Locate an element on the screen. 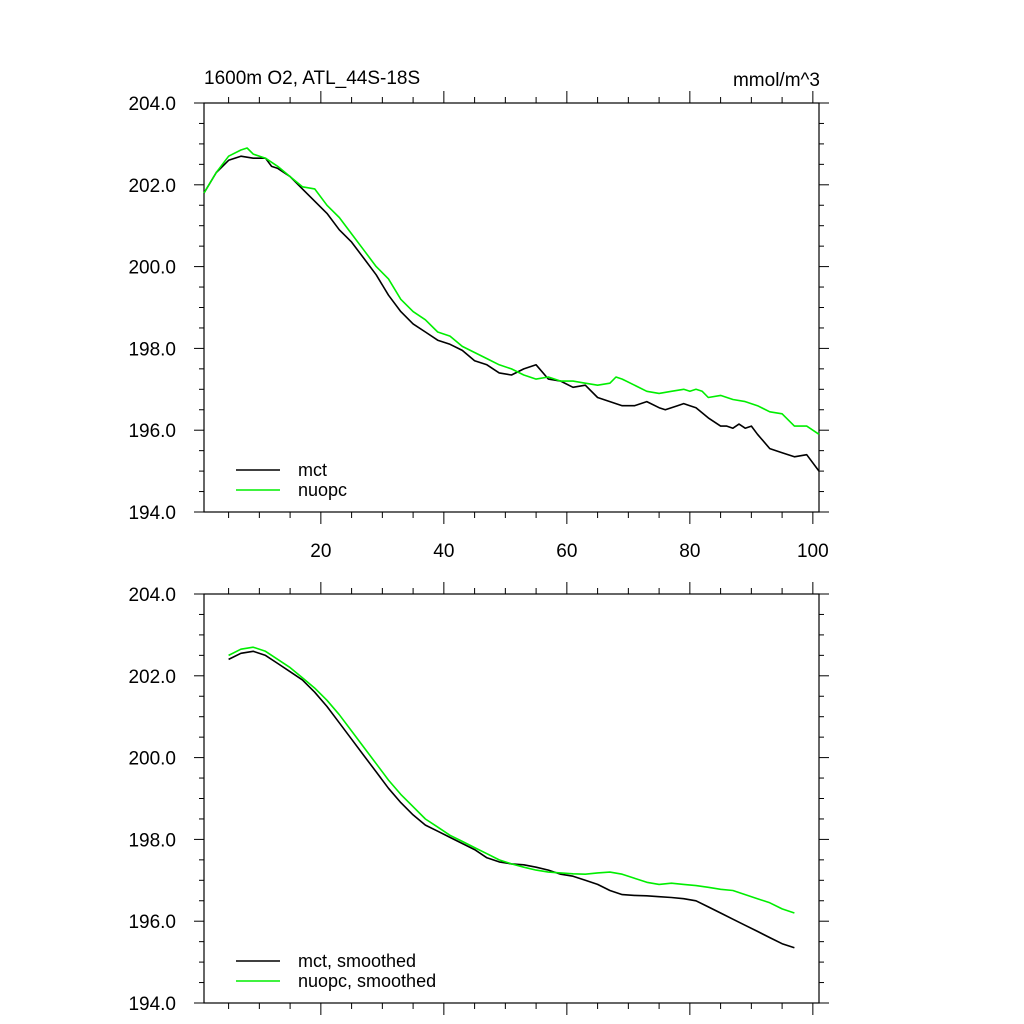 Image resolution: width=1024 pixels, height=1024 pixels. legend-label: nuopc is located at coordinates (322, 490).